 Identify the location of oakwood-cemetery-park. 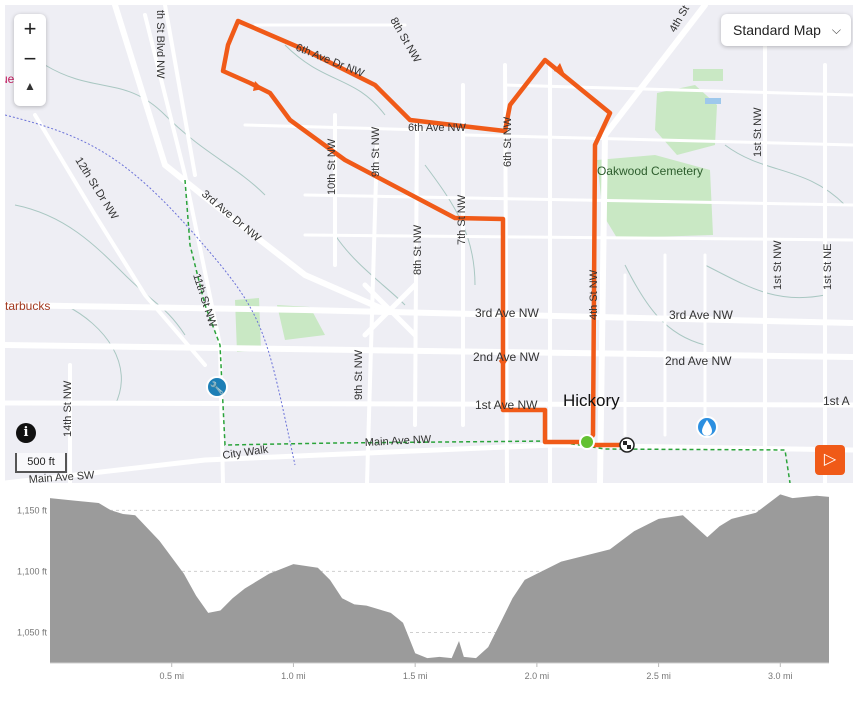
(655, 196).